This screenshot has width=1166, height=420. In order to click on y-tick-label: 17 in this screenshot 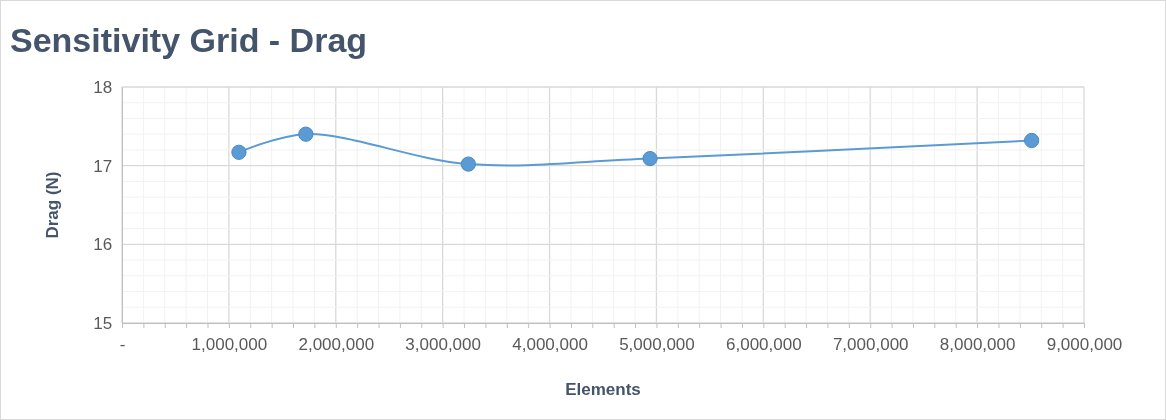, I will do `click(103, 166)`.